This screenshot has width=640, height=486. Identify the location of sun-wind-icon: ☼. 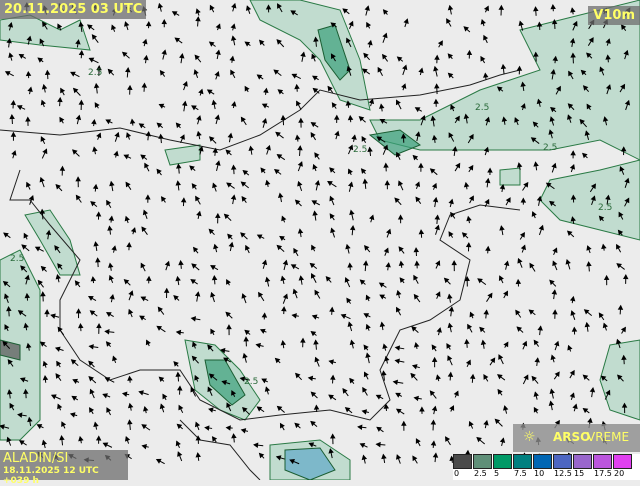
(529, 437).